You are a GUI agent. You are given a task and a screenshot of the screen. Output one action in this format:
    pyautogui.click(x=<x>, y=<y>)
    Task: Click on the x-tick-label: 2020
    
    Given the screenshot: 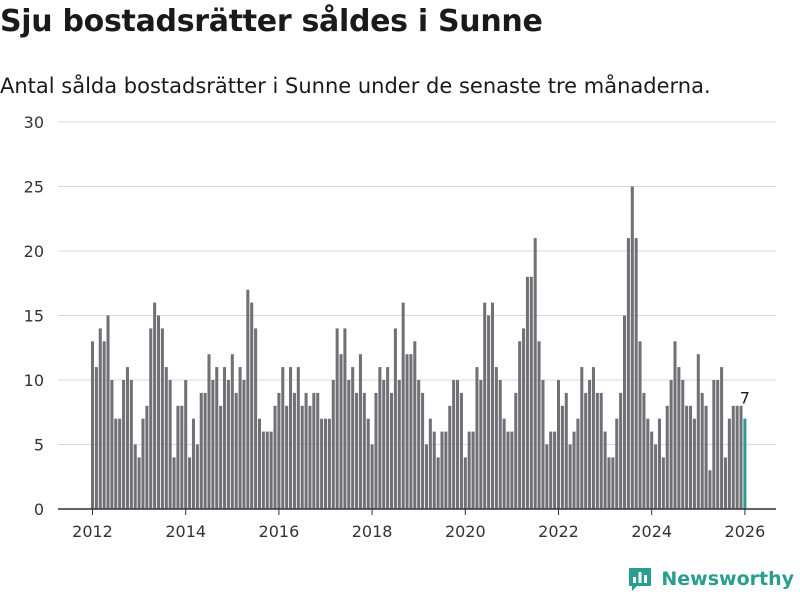 What is the action you would take?
    pyautogui.click(x=465, y=531)
    